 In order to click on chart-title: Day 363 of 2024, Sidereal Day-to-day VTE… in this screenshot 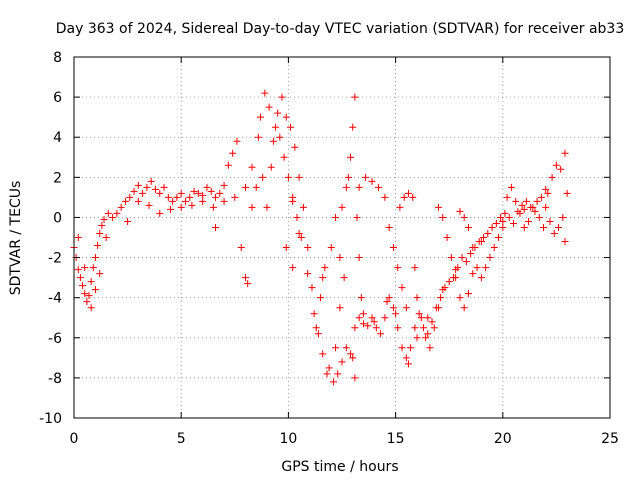, I will do `click(340, 29)`.